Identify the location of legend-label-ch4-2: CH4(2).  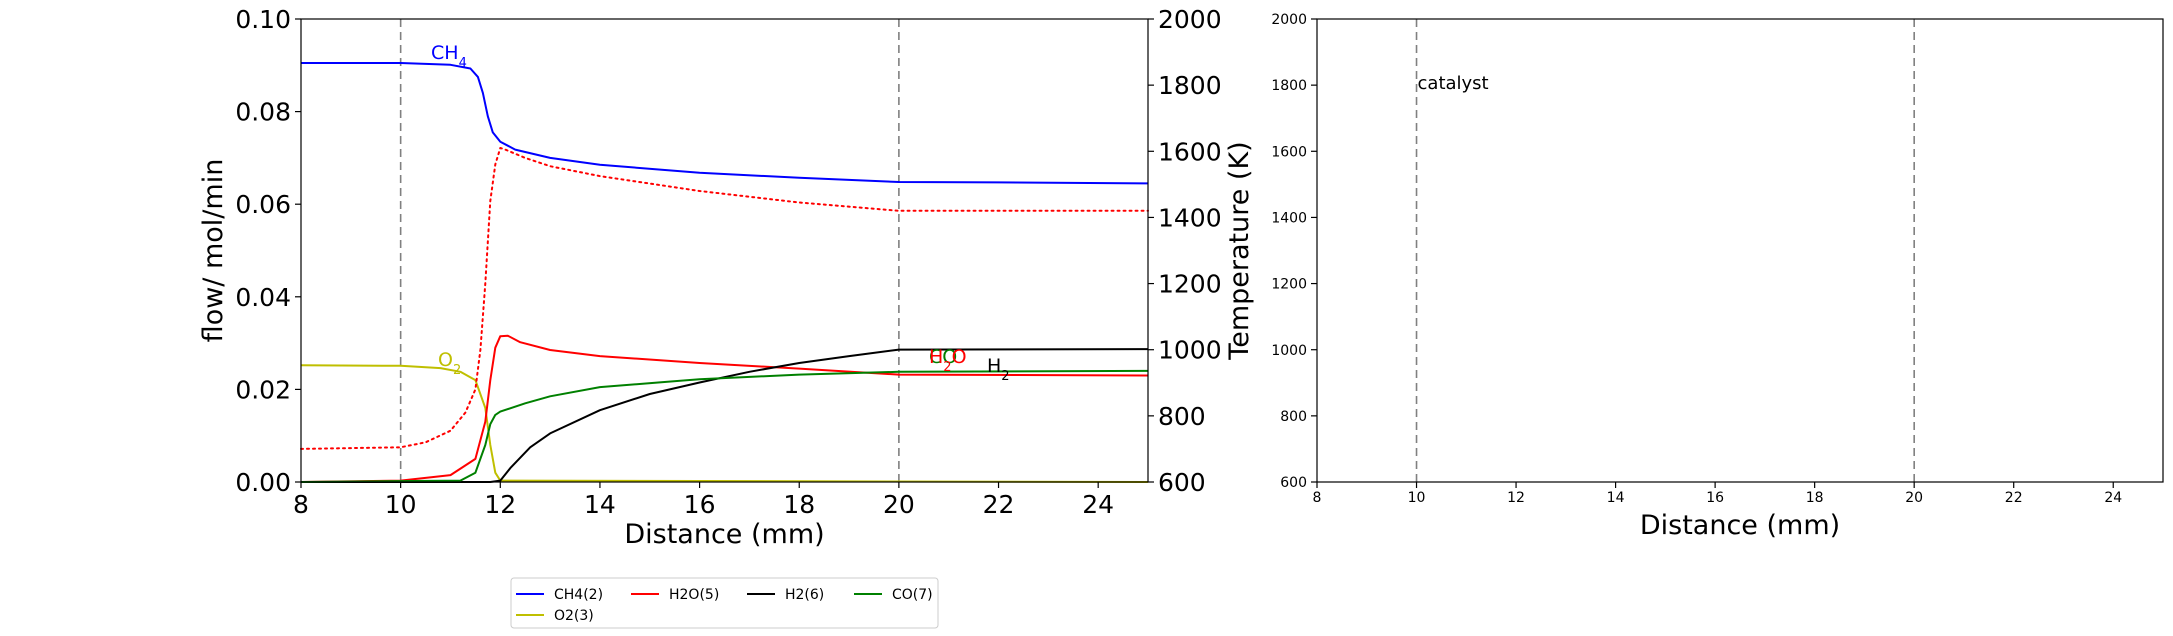
(578, 595).